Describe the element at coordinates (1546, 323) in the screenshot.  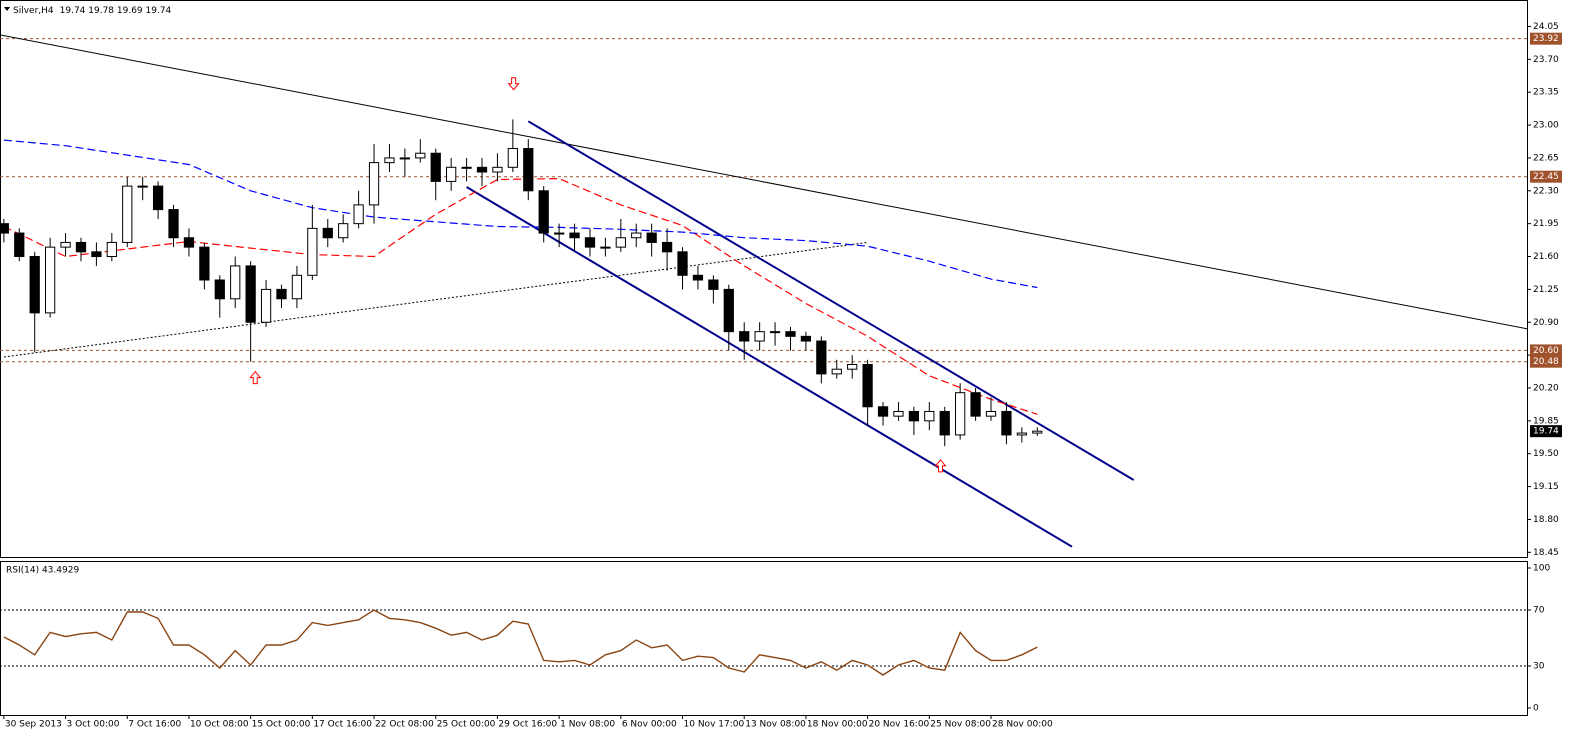
I see `y-tick-label: 20.90` at that location.